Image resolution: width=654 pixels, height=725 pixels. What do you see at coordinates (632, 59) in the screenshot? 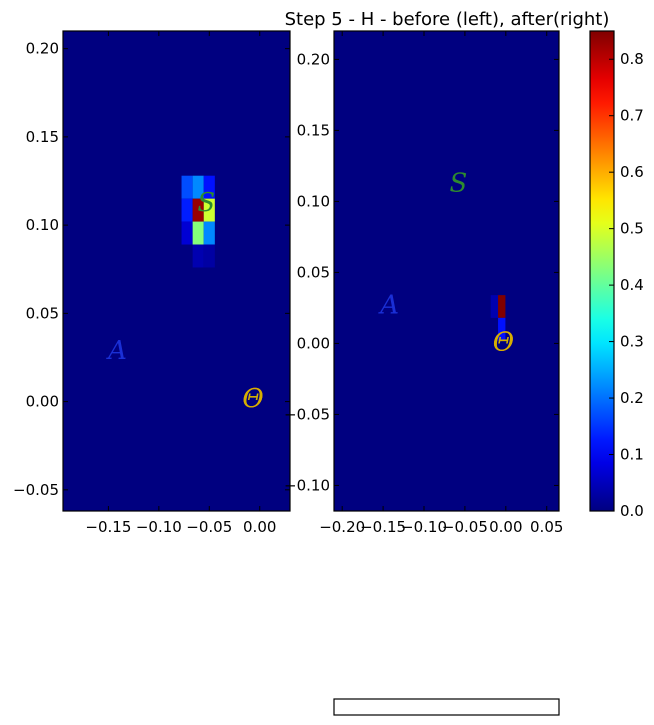
I see `colorbar-tick-label: 0.8` at bounding box center [632, 59].